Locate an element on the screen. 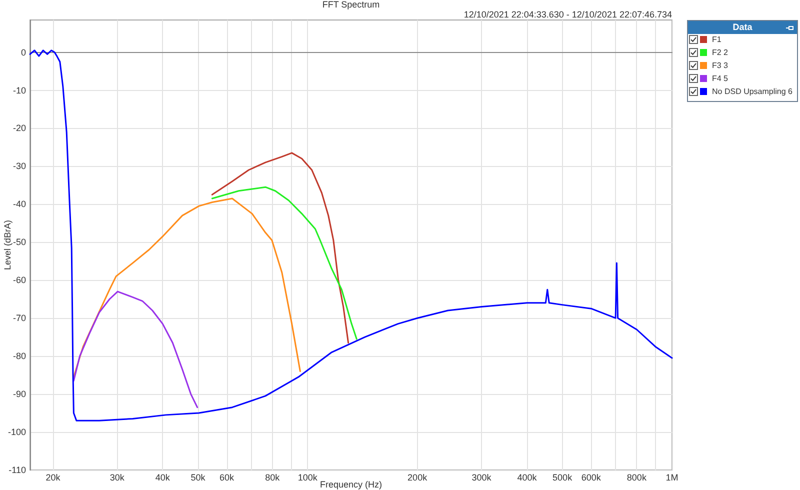 The width and height of the screenshot is (800, 490). x-tick-label: 60k is located at coordinates (227, 477).